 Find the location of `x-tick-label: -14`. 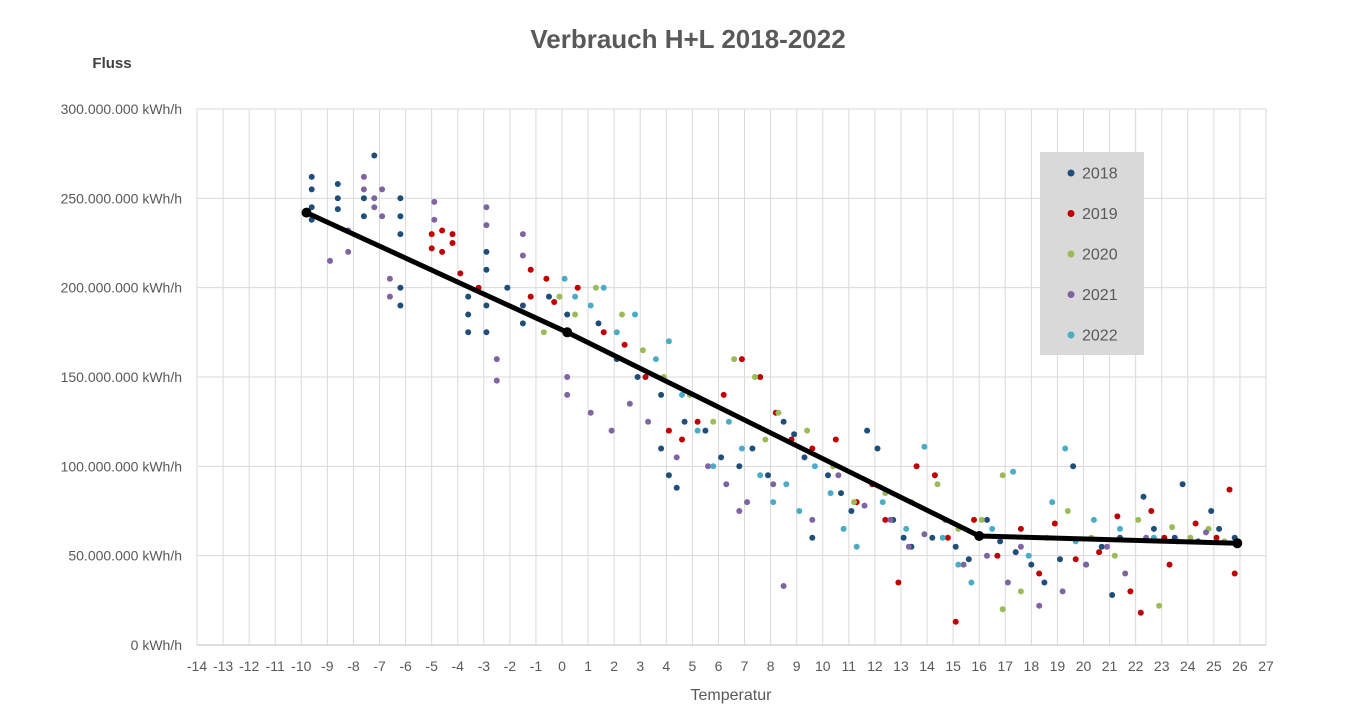

x-tick-label: -14 is located at coordinates (197, 666).